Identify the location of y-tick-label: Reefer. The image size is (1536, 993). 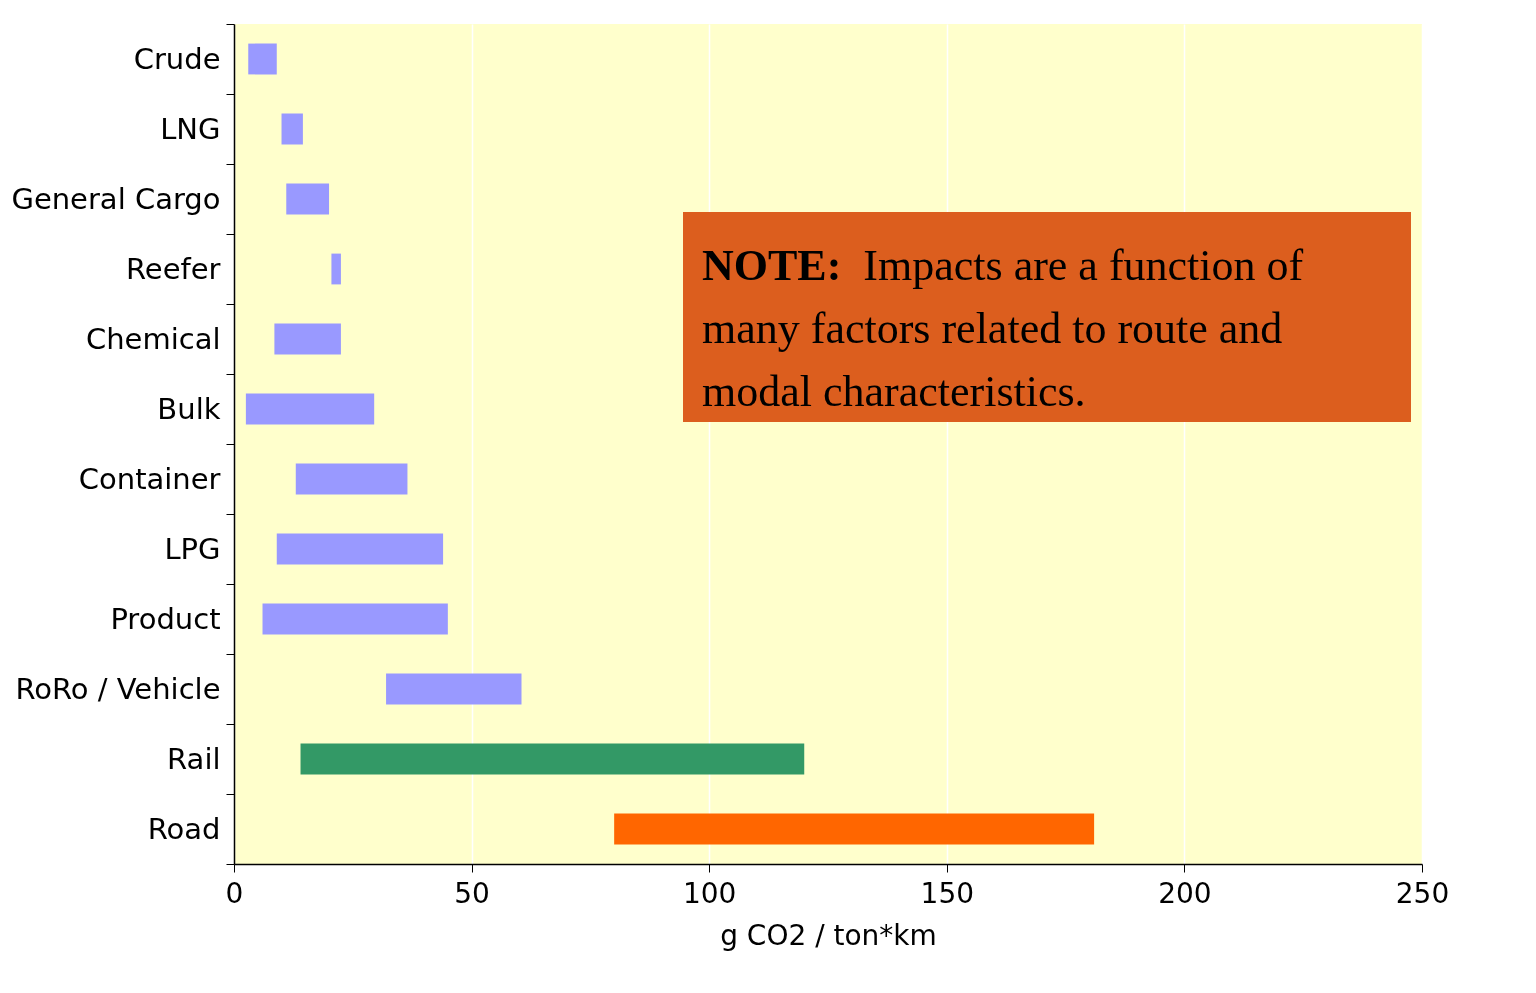
(173, 268).